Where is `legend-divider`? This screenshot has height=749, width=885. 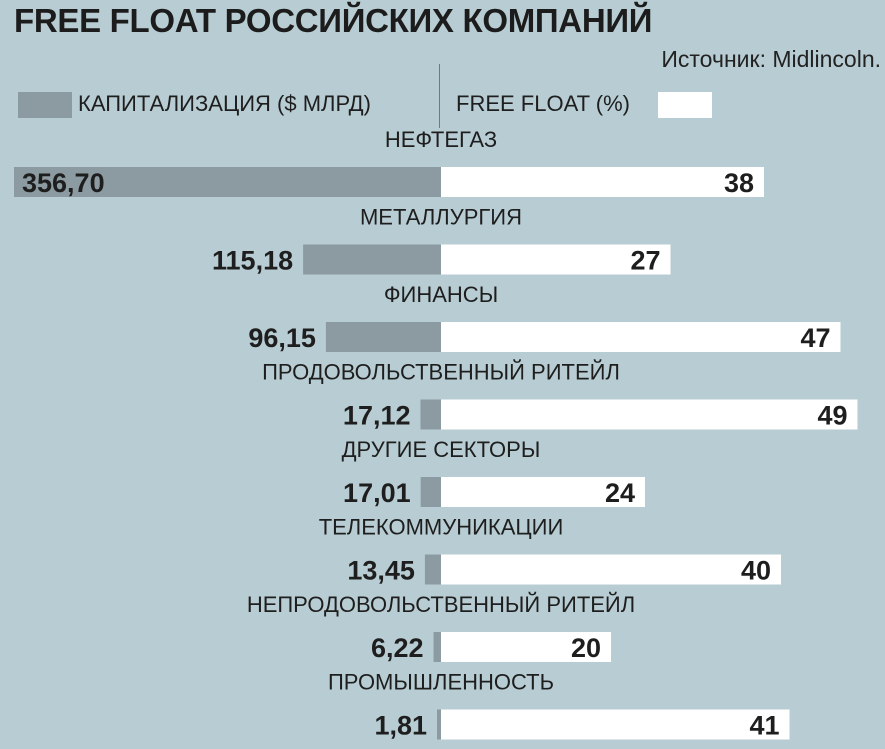
legend-divider is located at coordinates (439, 96).